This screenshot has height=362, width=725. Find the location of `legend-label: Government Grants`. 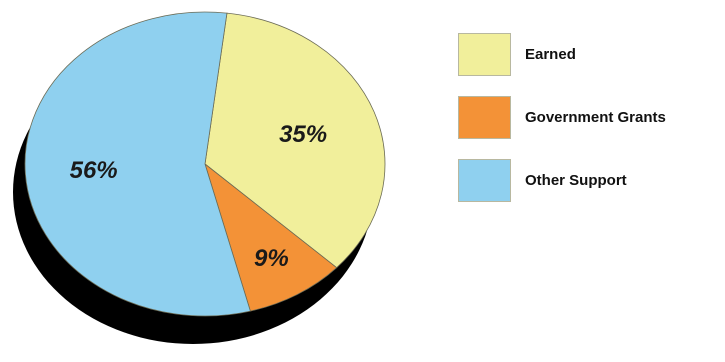

legend-label: Government Grants is located at coordinates (595, 117).